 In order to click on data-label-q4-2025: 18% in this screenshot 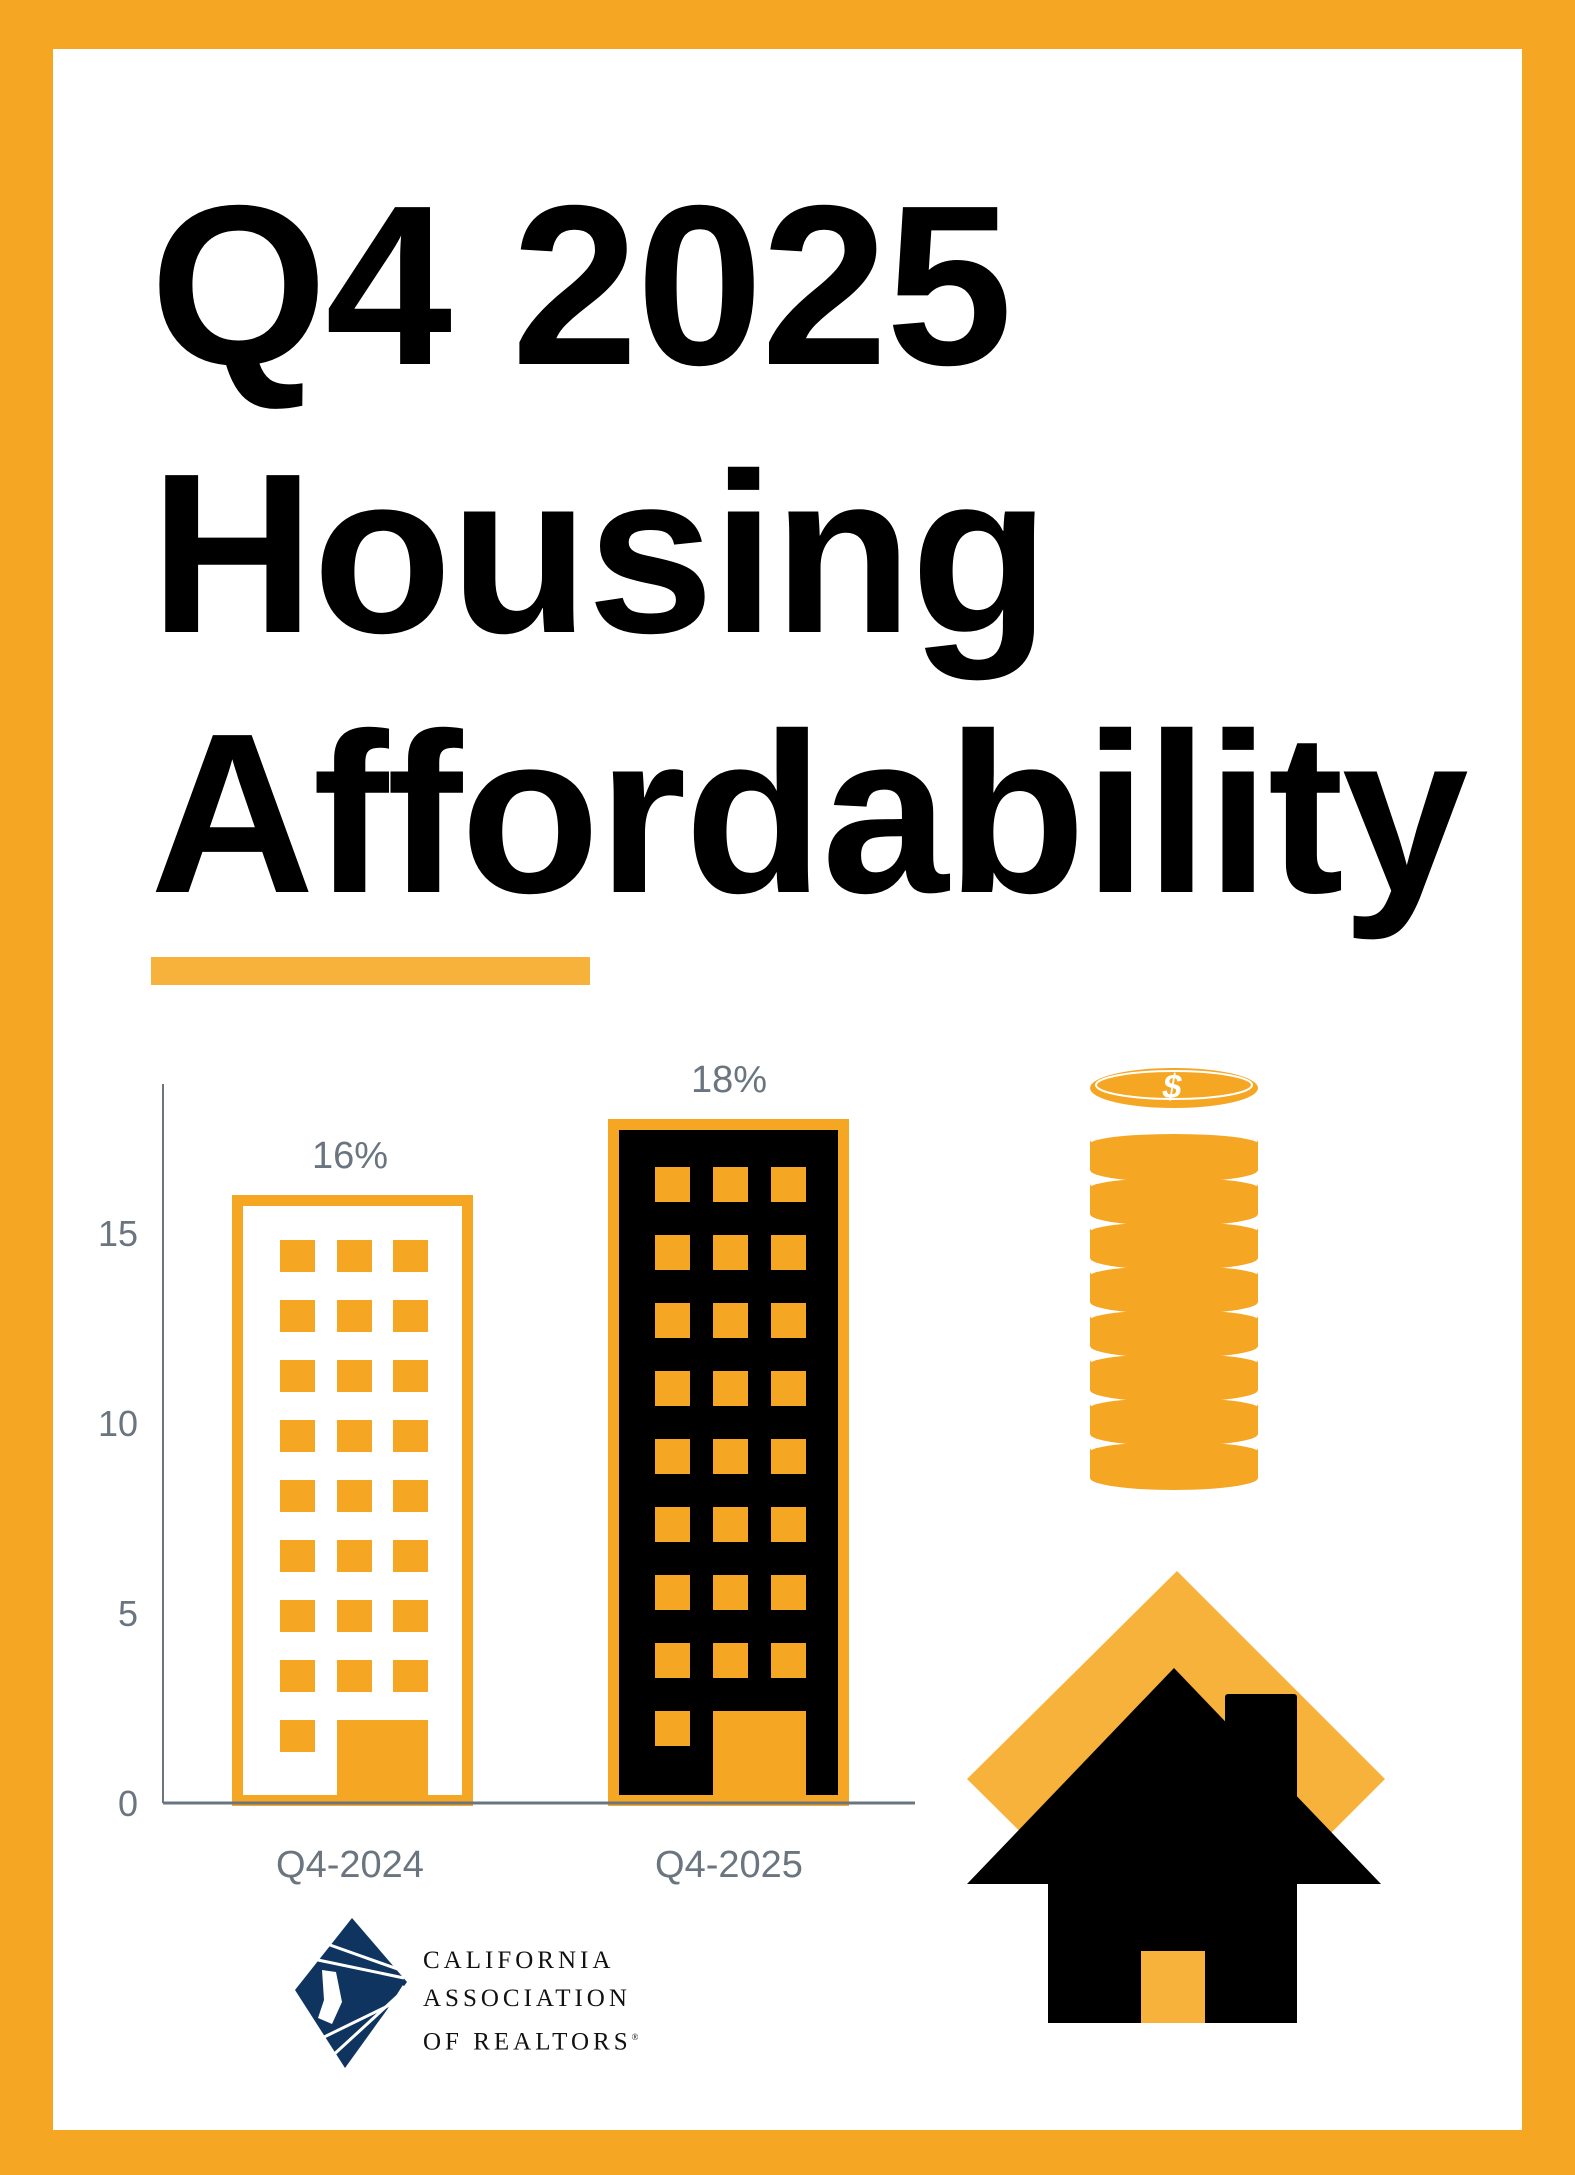, I will do `click(729, 1080)`.